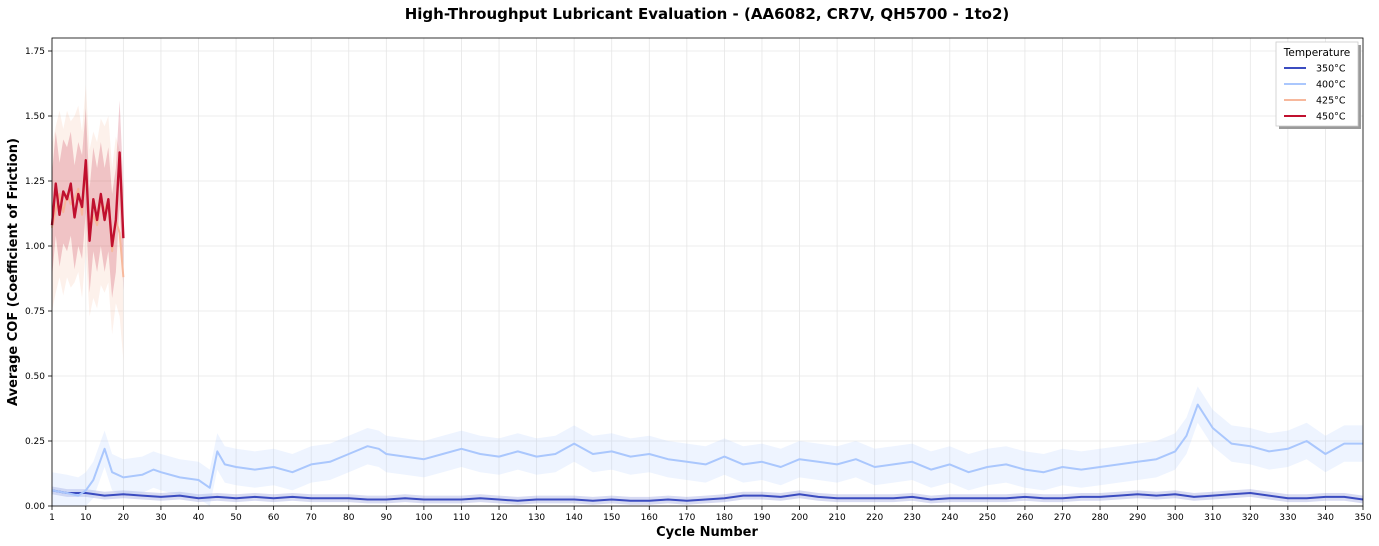 This screenshot has height=546, width=1379. I want to click on x-tick-label: 230, so click(912, 518).